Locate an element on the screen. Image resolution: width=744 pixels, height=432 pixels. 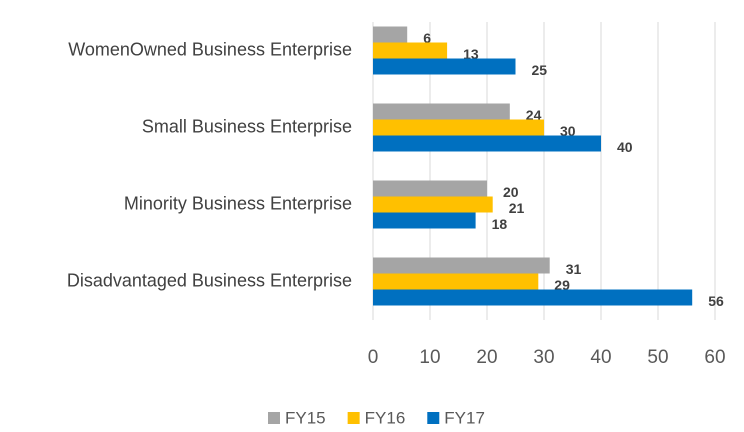
category-label: Minority Business Enterprise is located at coordinates (238, 203).